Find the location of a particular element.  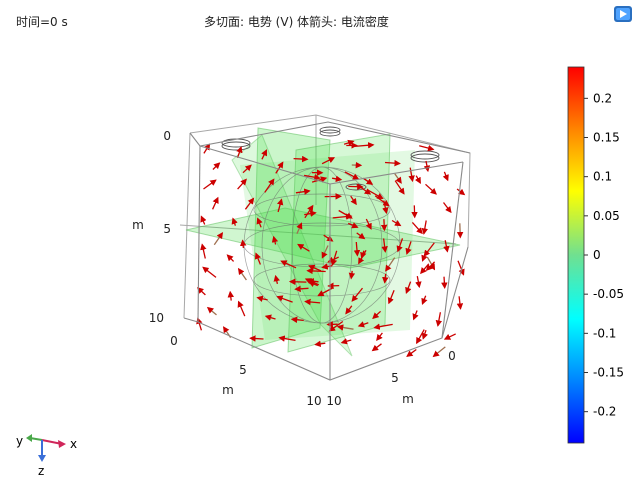

axis-left-tick: 0 is located at coordinates (167, 136).